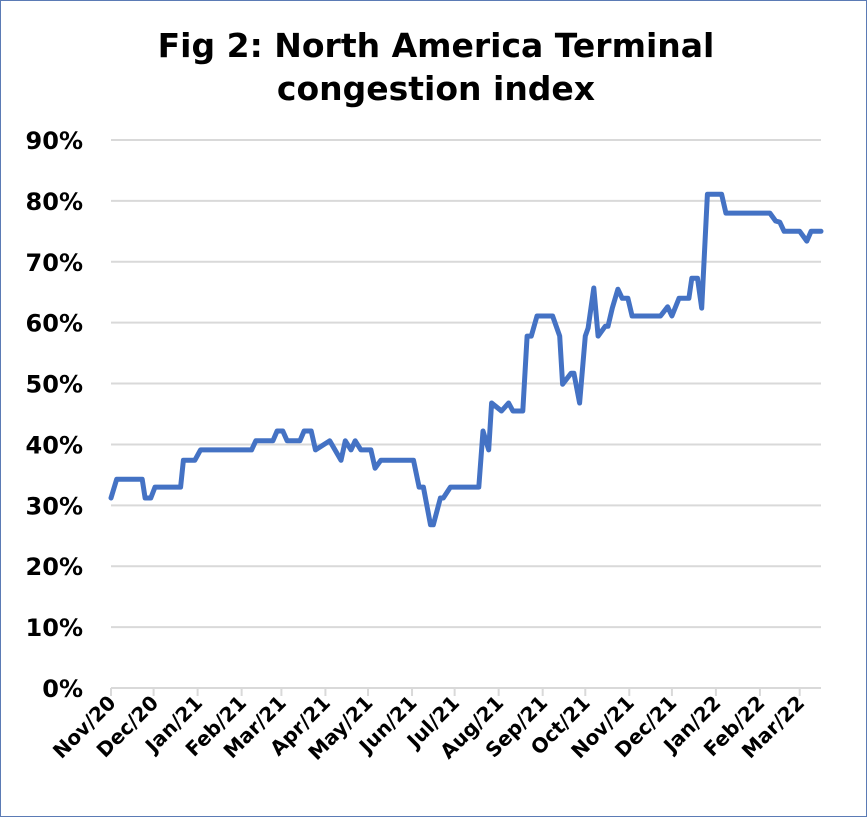 The height and width of the screenshot is (817, 867). Describe the element at coordinates (436, 88) in the screenshot. I see `chart-title-line-2: congestion index` at that location.